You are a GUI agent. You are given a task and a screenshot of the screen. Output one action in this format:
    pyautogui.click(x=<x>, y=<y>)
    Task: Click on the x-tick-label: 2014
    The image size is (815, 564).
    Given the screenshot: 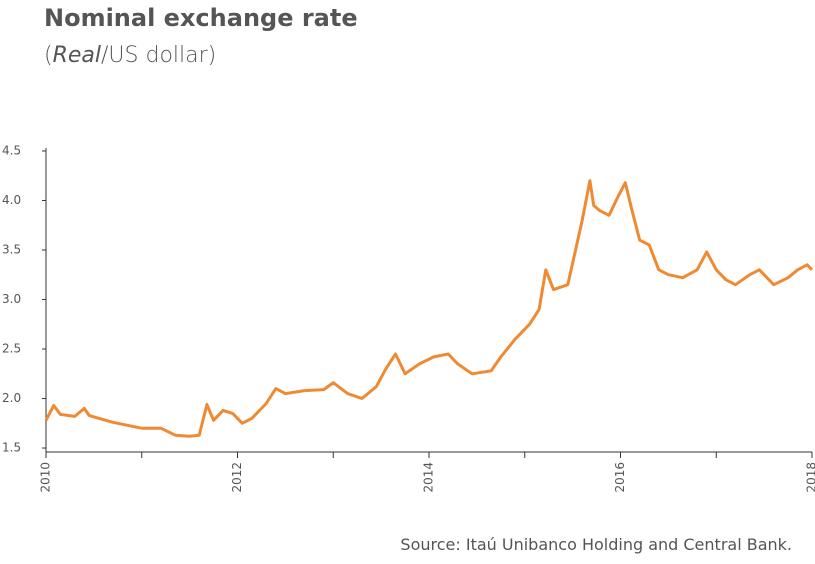 What is the action you would take?
    pyautogui.click(x=429, y=477)
    